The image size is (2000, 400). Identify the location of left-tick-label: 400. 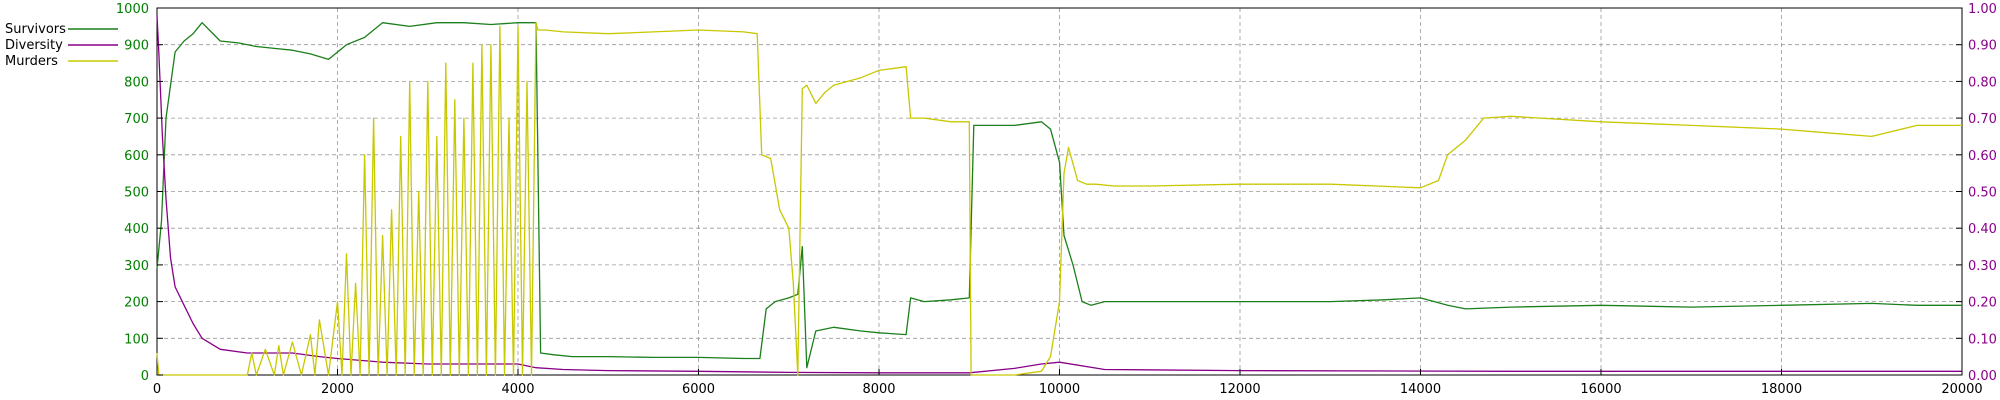
(136, 229).